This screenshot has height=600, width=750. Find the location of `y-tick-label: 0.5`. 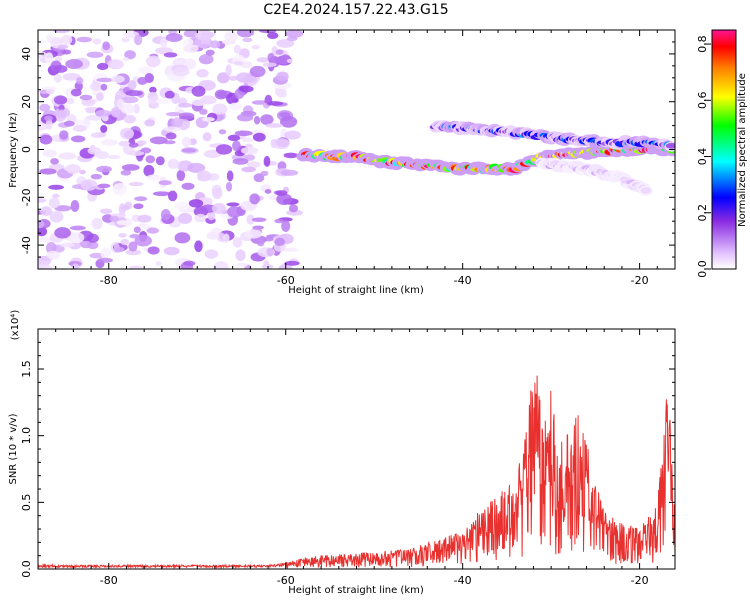

y-tick-label: 0.5 is located at coordinates (26, 503).